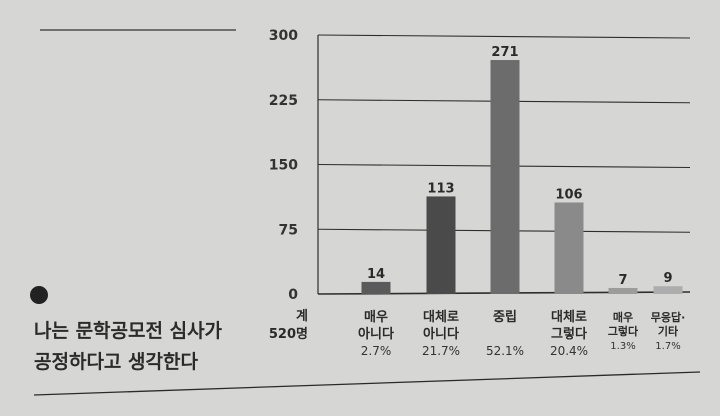 The height and width of the screenshot is (416, 720). Describe the element at coordinates (440, 188) in the screenshot. I see `bar-value-label: 113` at that location.